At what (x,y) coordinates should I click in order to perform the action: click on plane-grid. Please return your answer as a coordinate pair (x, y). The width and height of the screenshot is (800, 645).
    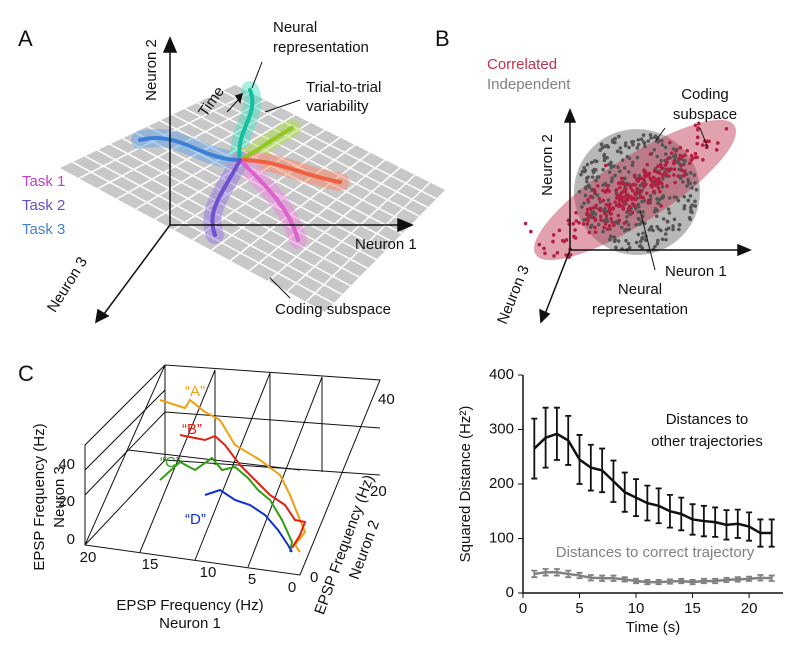
    Looking at the image, I should click on (224, 218).